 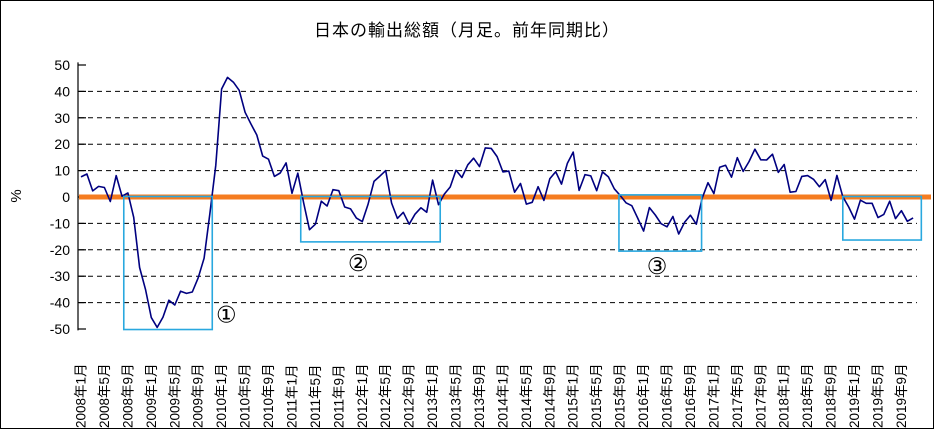 What do you see at coordinates (713, 395) in the screenshot?
I see `x-tick-label: 2017年1月` at bounding box center [713, 395].